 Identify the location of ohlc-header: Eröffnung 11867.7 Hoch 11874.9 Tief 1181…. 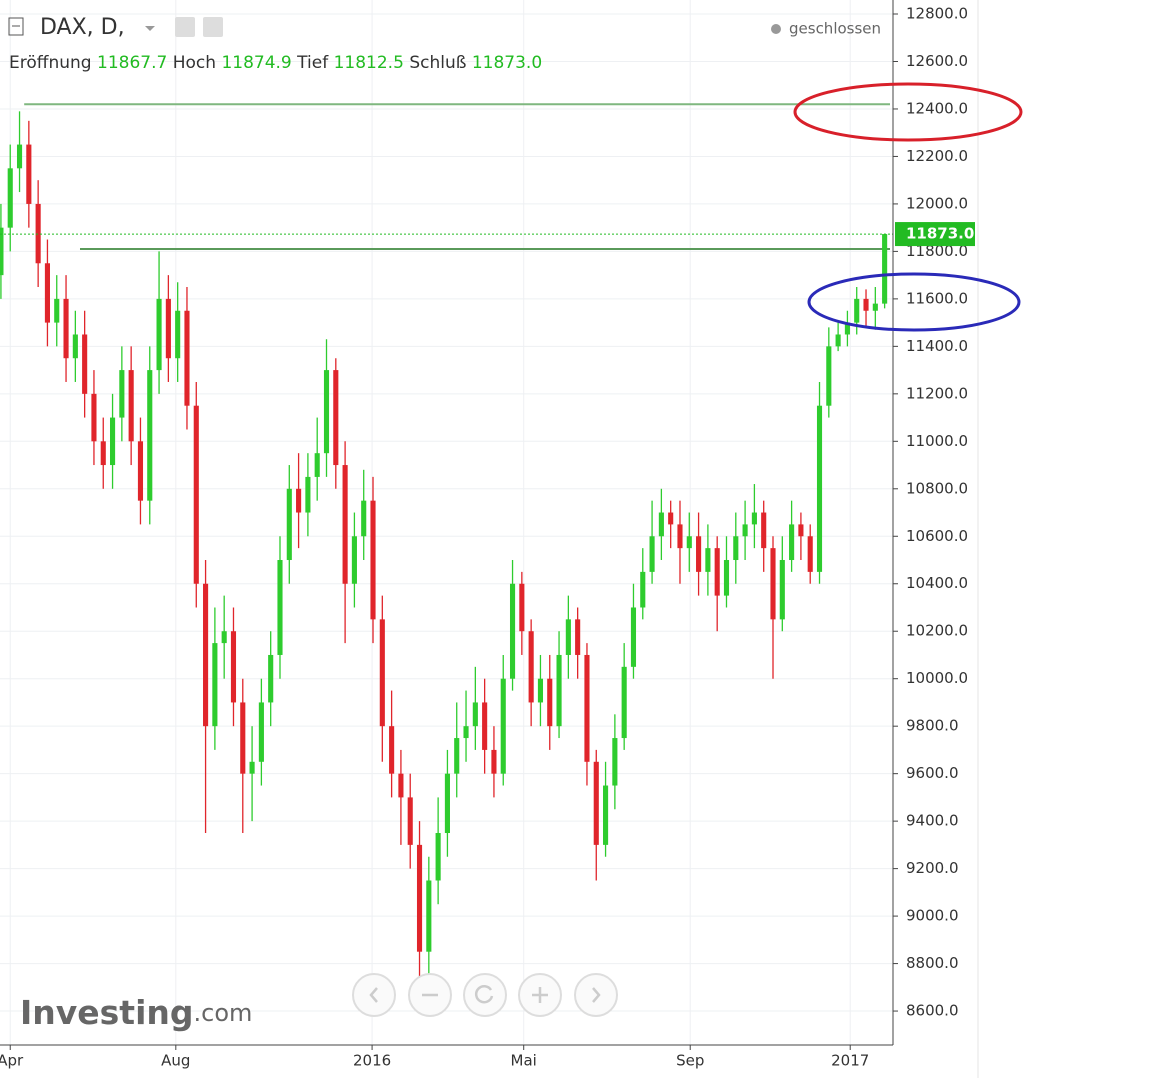
(275, 63).